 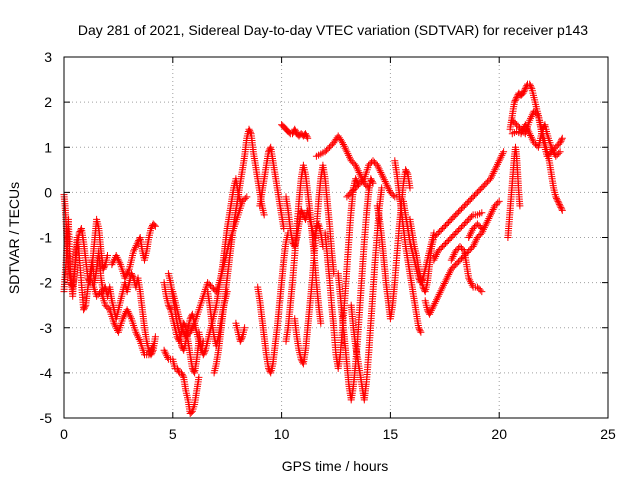 I want to click on x-tick-label: 5, so click(x=173, y=434).